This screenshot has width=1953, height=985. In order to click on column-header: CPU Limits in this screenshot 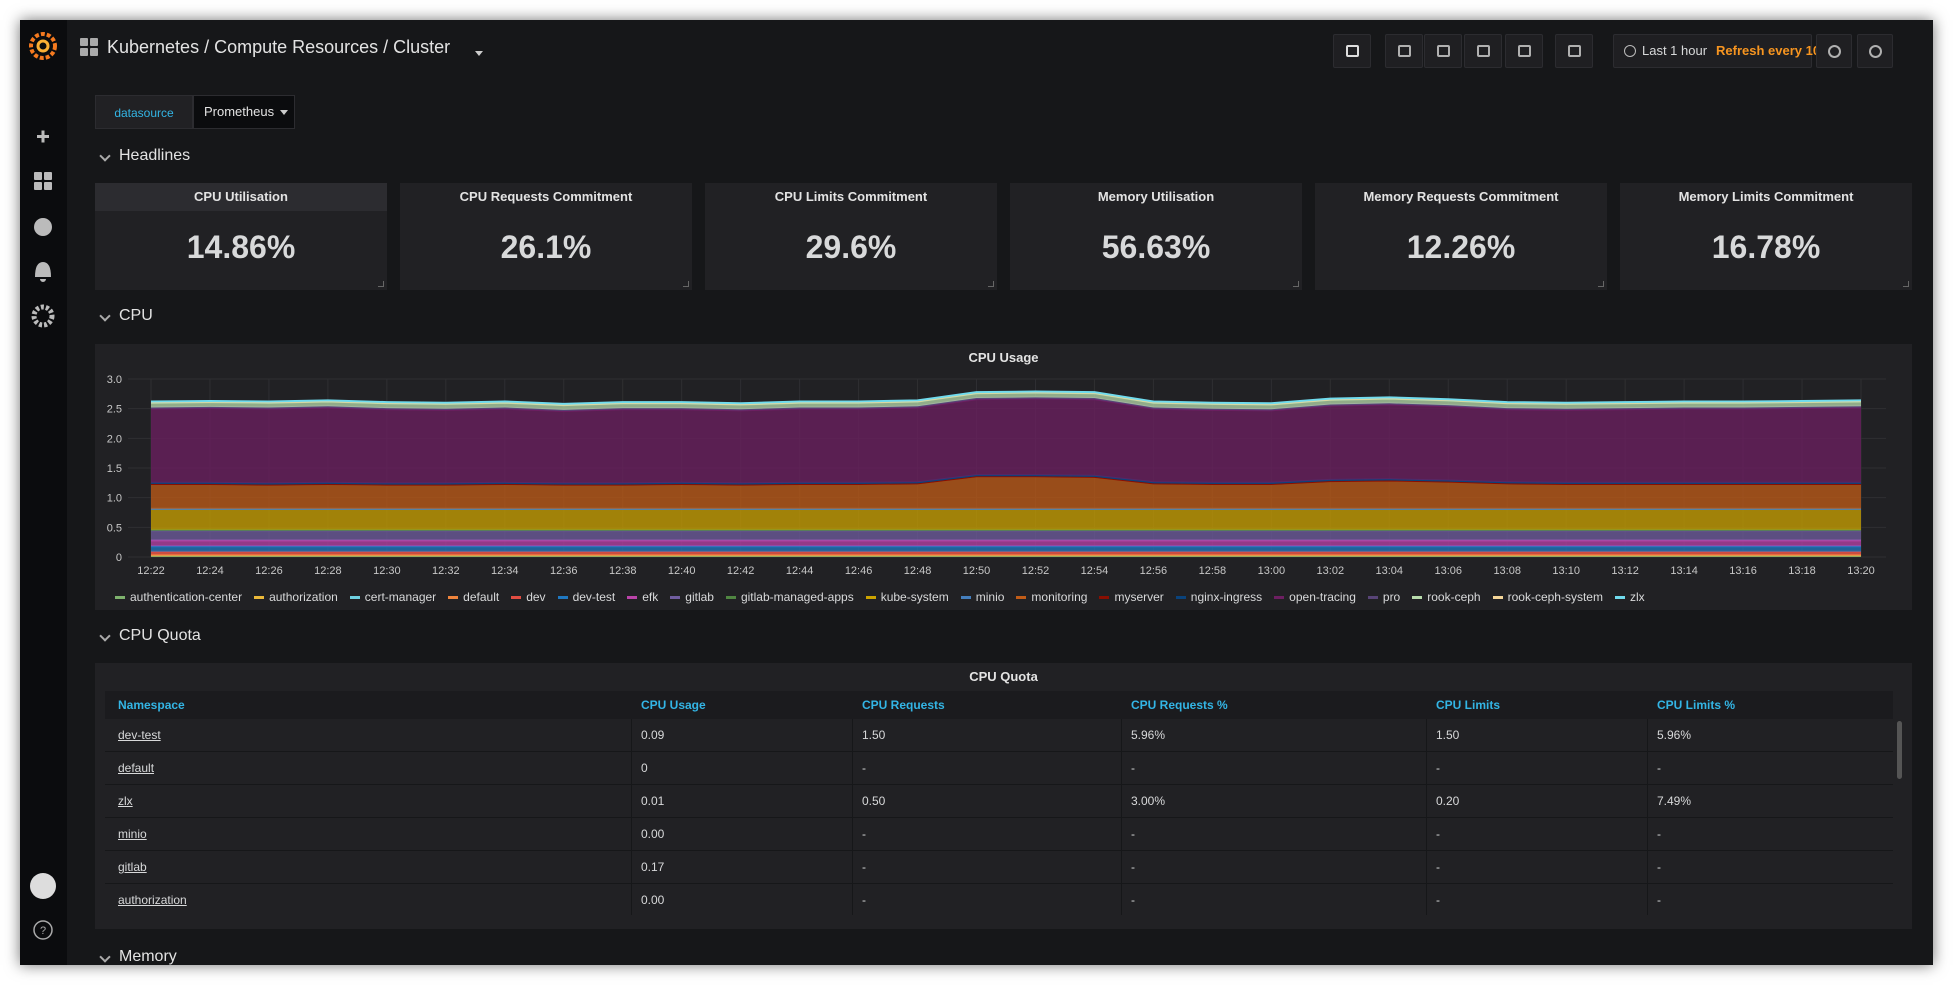, I will do `click(1468, 705)`.